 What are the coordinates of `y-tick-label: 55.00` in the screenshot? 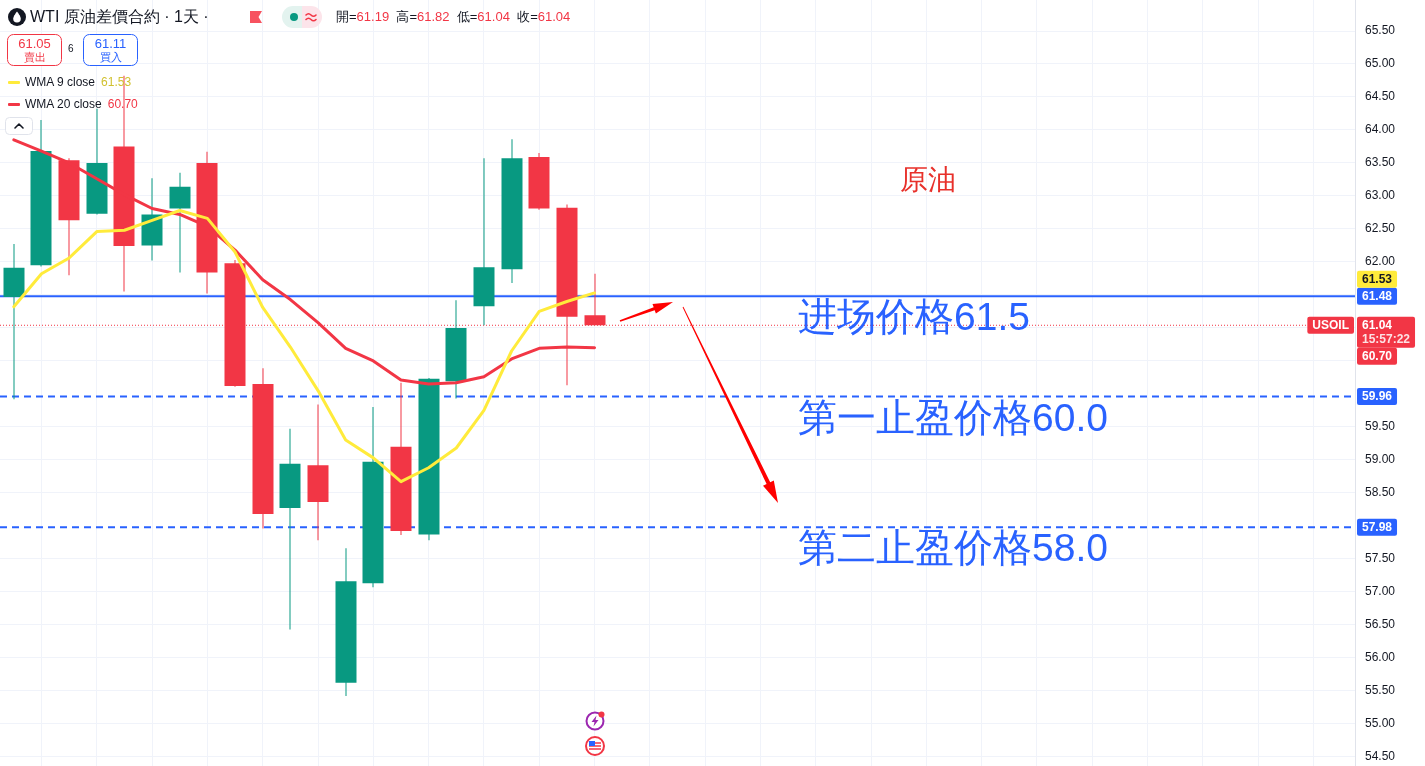 It's located at (1380, 723).